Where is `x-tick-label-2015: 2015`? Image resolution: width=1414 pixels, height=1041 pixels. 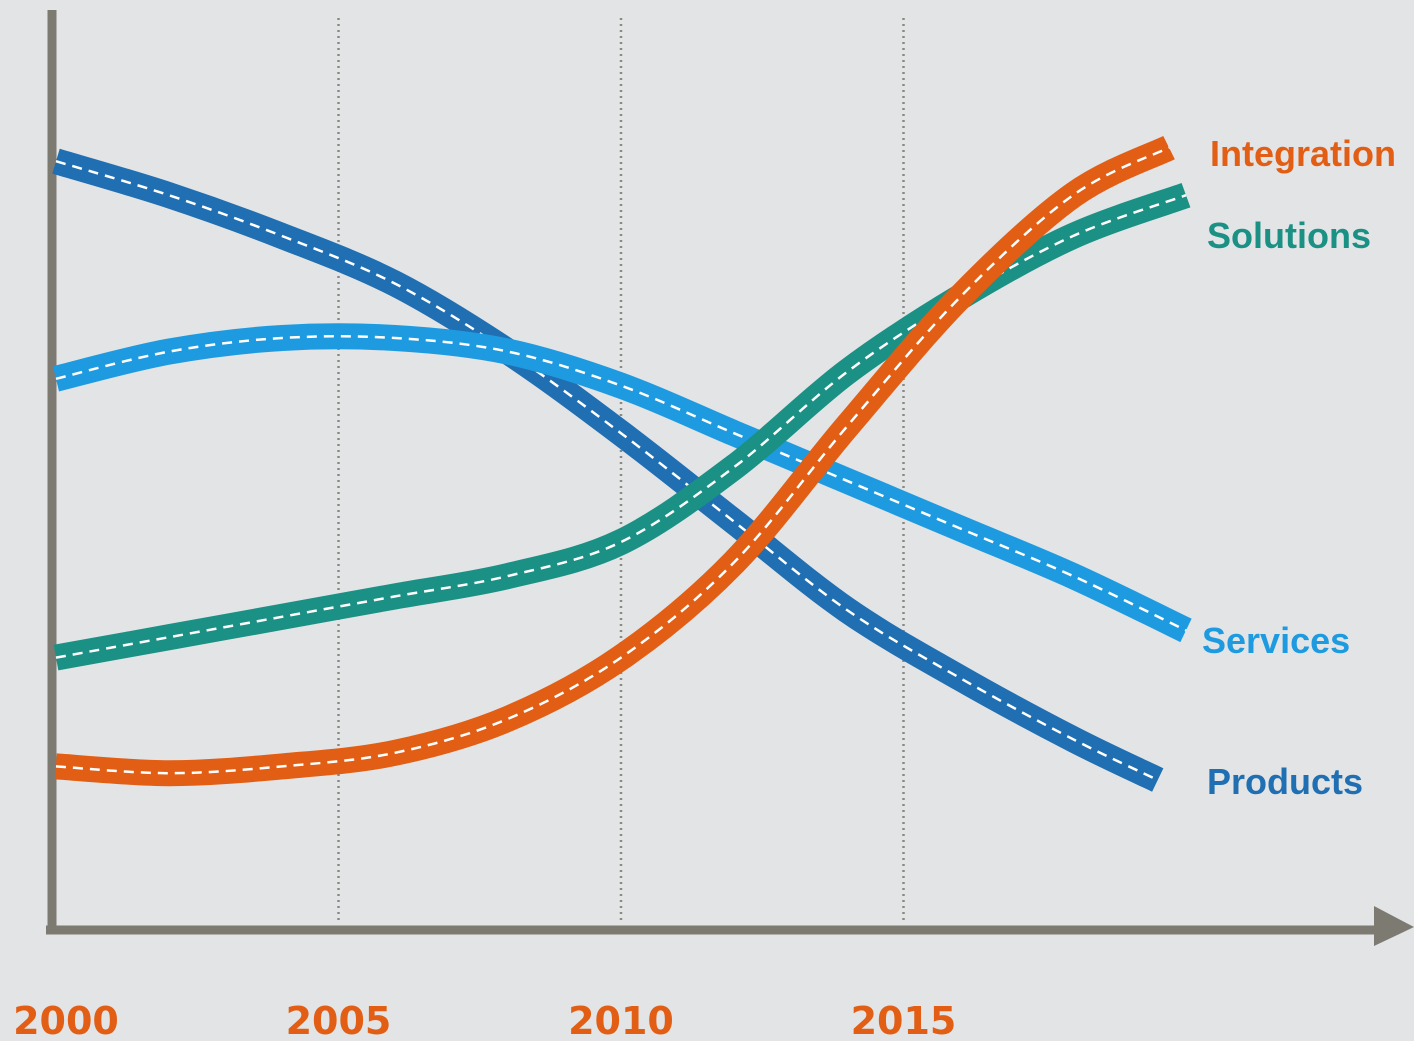 x-tick-label-2015: 2015 is located at coordinates (904, 1020).